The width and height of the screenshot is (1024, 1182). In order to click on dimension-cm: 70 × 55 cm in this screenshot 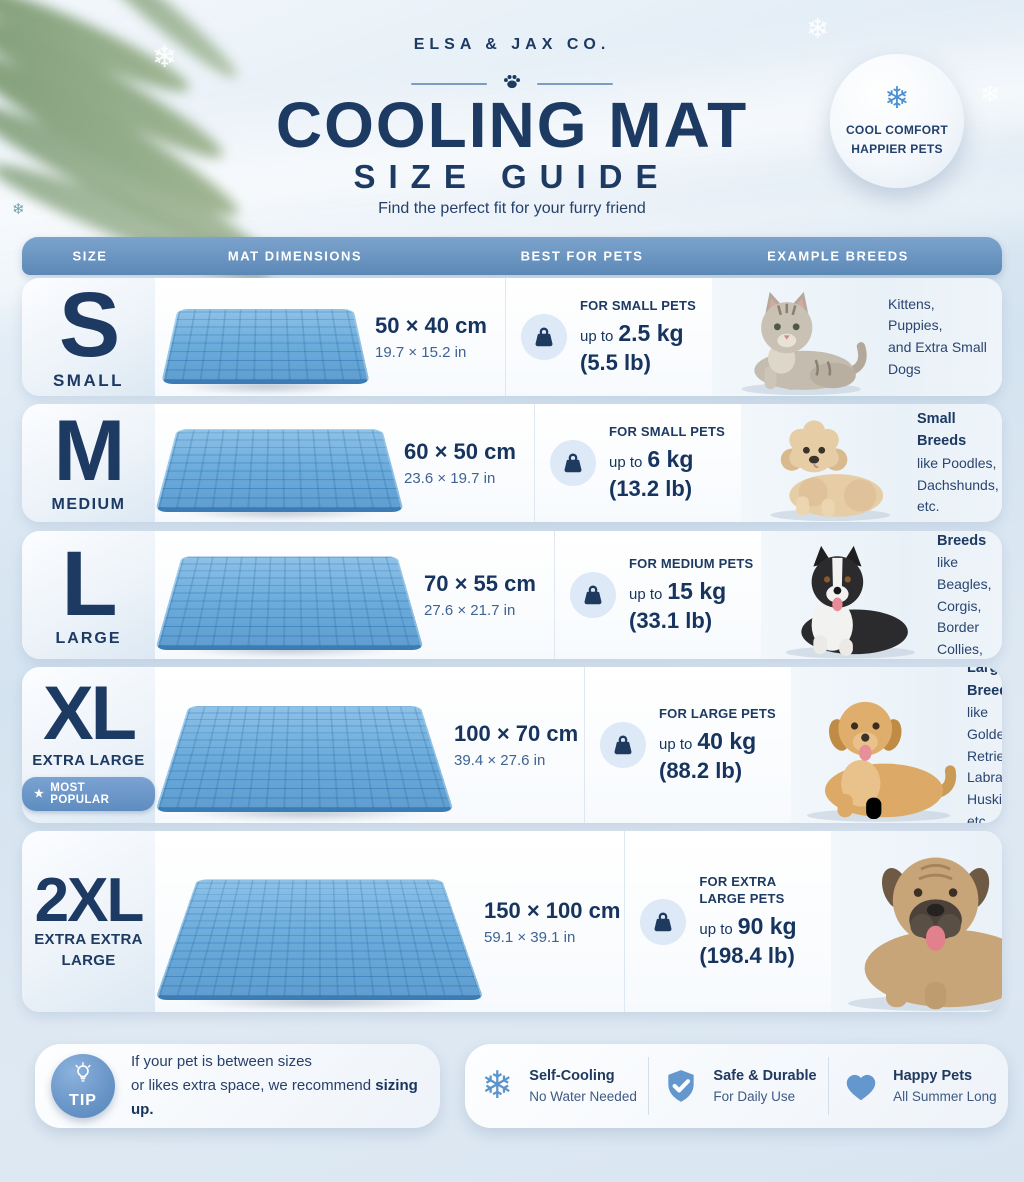, I will do `click(480, 583)`.